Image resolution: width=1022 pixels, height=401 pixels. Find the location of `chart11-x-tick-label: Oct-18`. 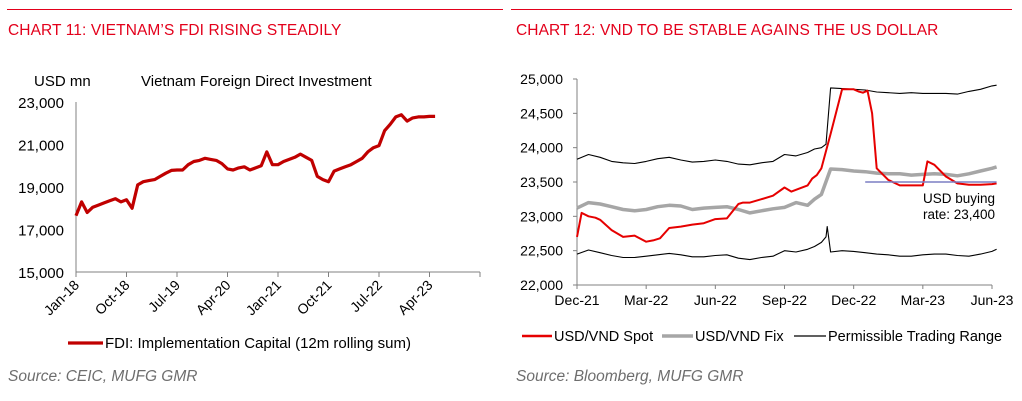

chart11-x-tick-label: Oct-18 is located at coordinates (112, 297).